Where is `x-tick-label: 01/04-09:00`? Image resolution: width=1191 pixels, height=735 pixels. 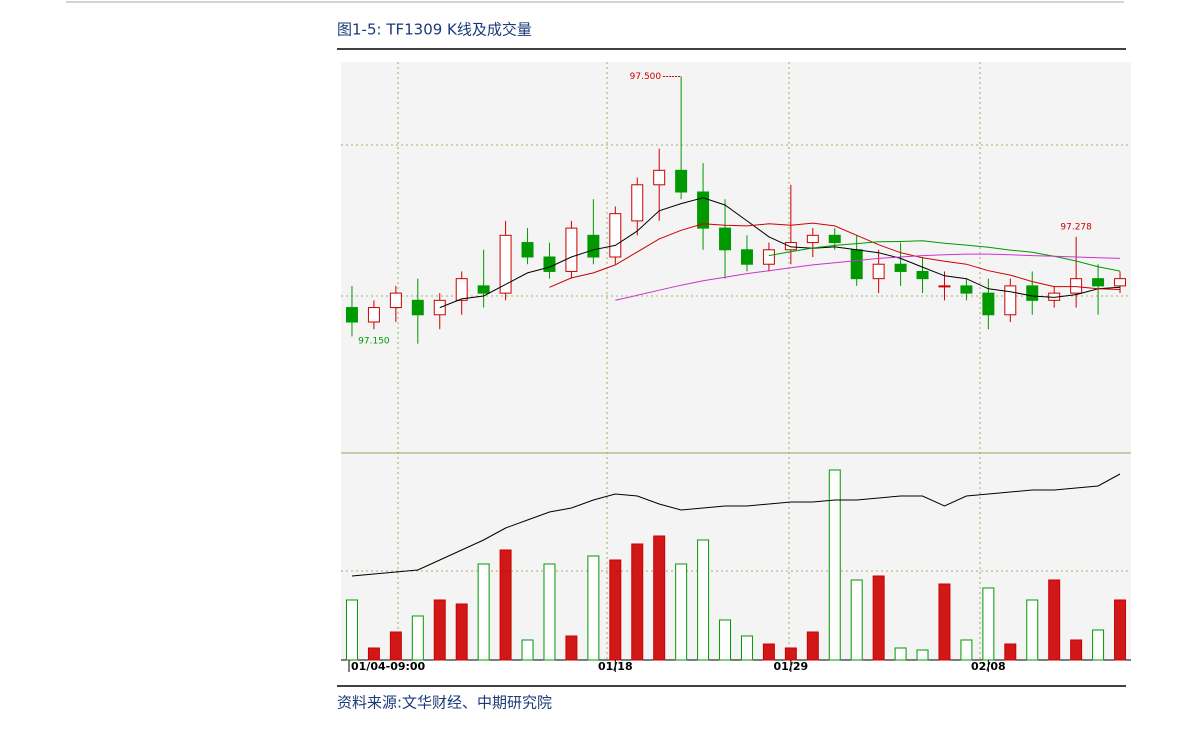 x-tick-label: 01/04-09:00 is located at coordinates (388, 666).